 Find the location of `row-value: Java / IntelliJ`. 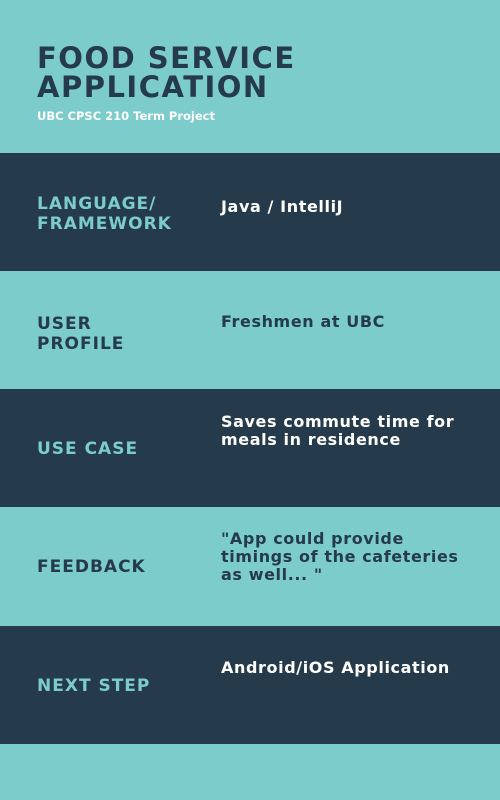

row-value: Java / IntelliJ is located at coordinates (282, 206).